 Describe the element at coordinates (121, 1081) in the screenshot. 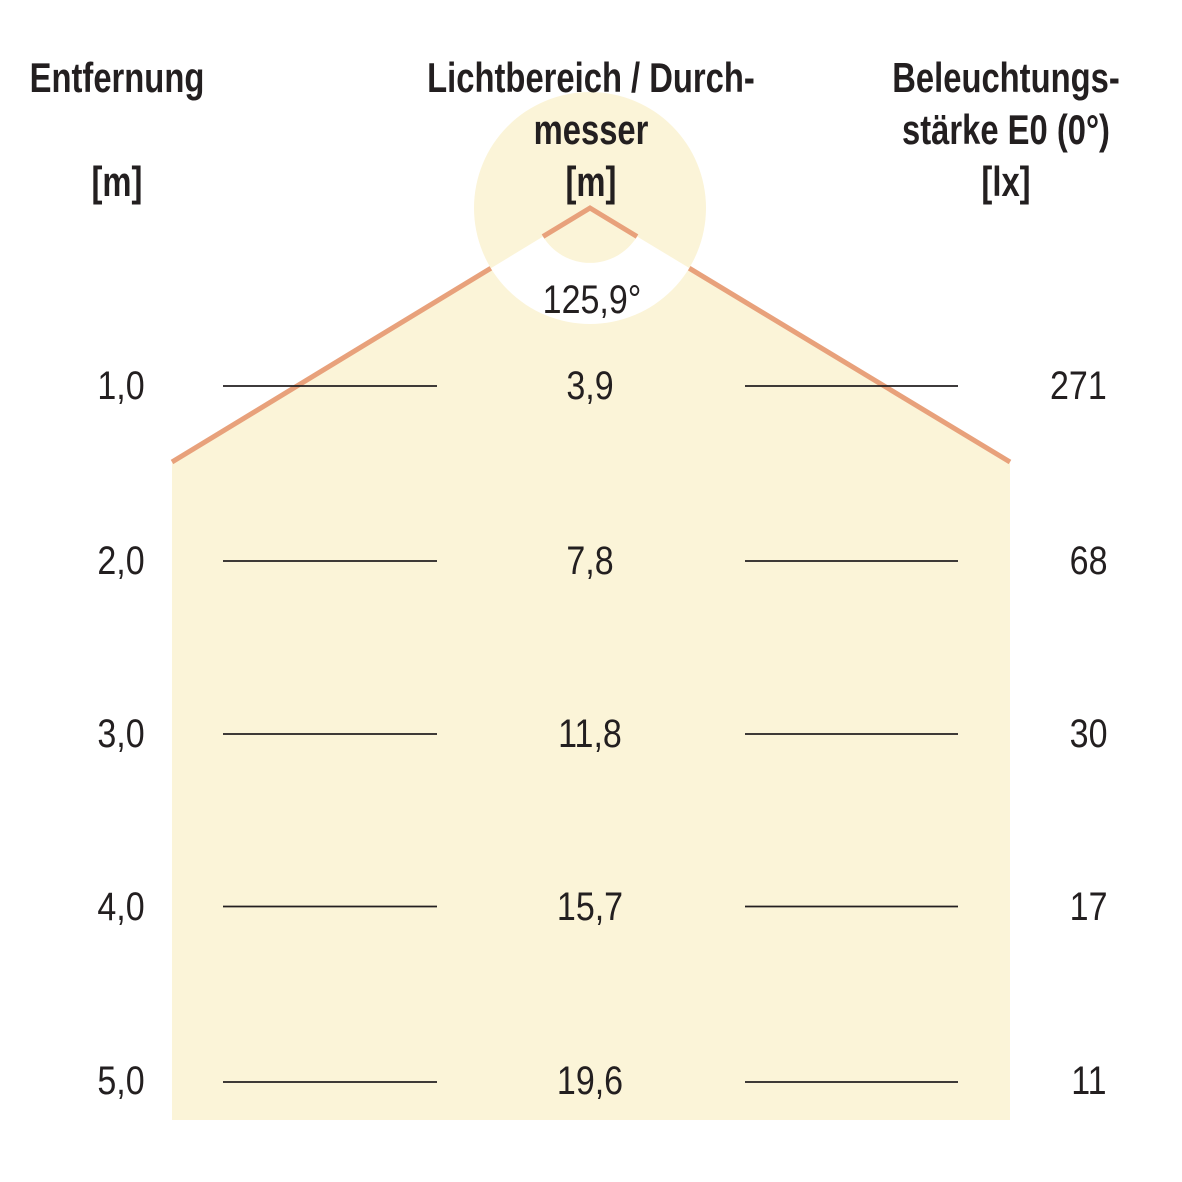

I see `distance-value: 5,0` at that location.